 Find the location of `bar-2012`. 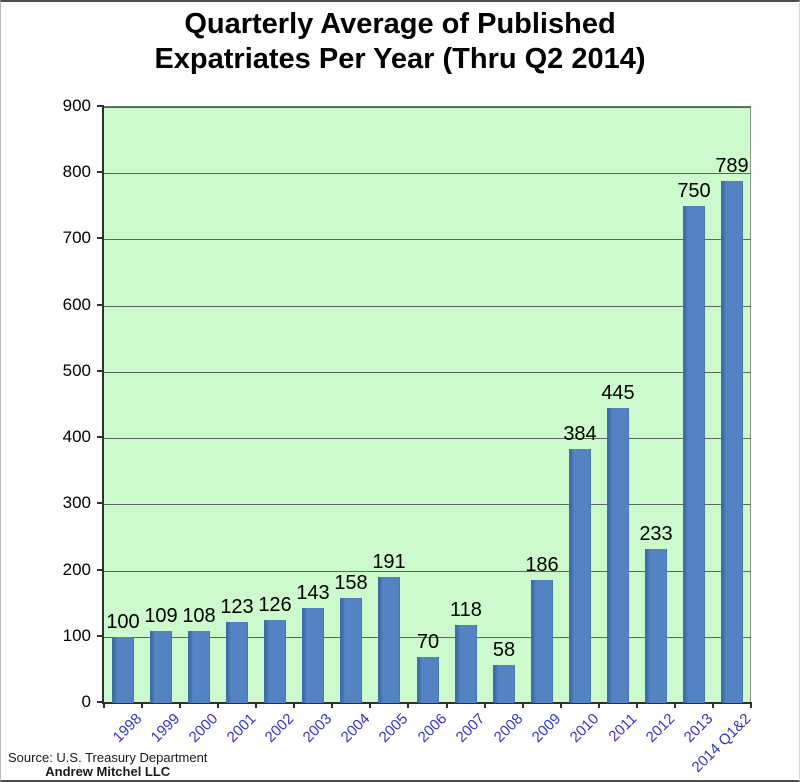

bar-2012 is located at coordinates (656, 626).